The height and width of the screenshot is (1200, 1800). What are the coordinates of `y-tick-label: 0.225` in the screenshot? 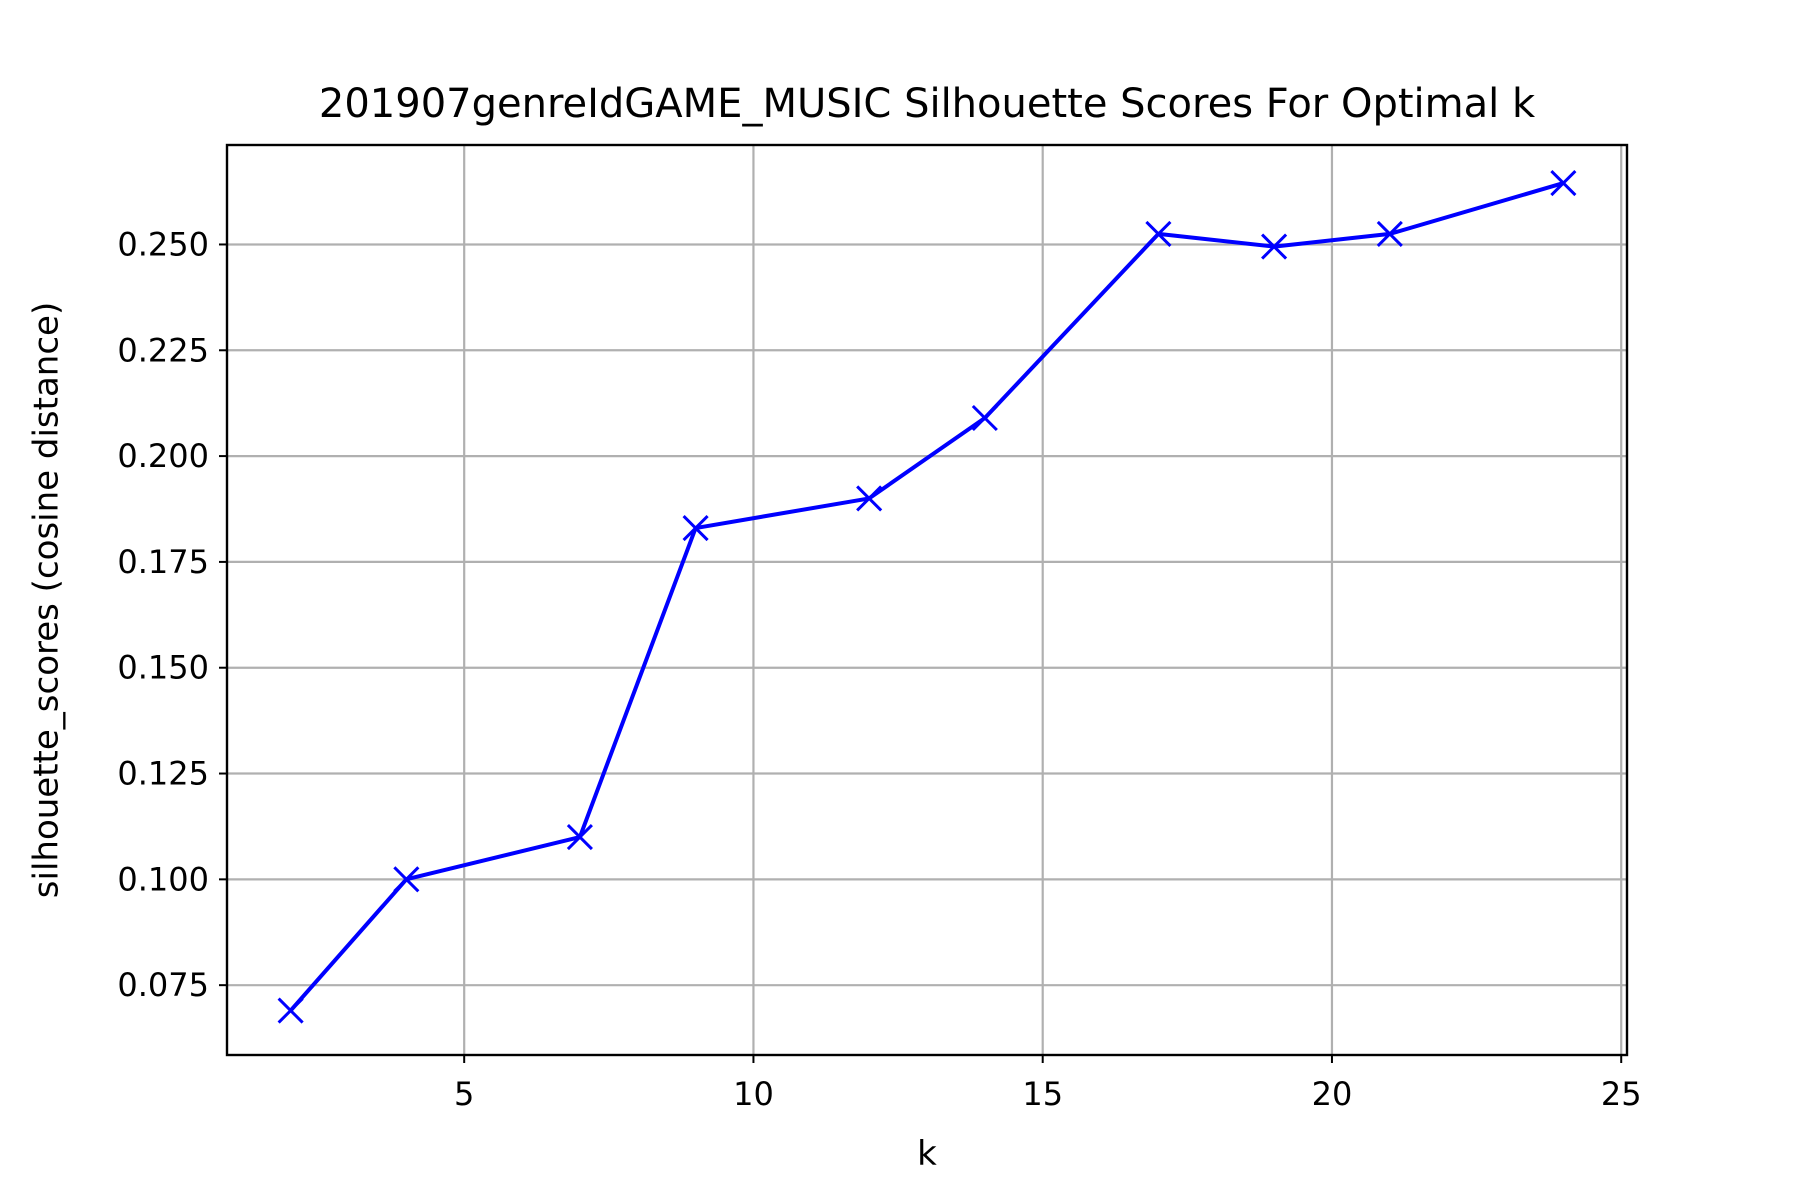 It's located at (163, 350).